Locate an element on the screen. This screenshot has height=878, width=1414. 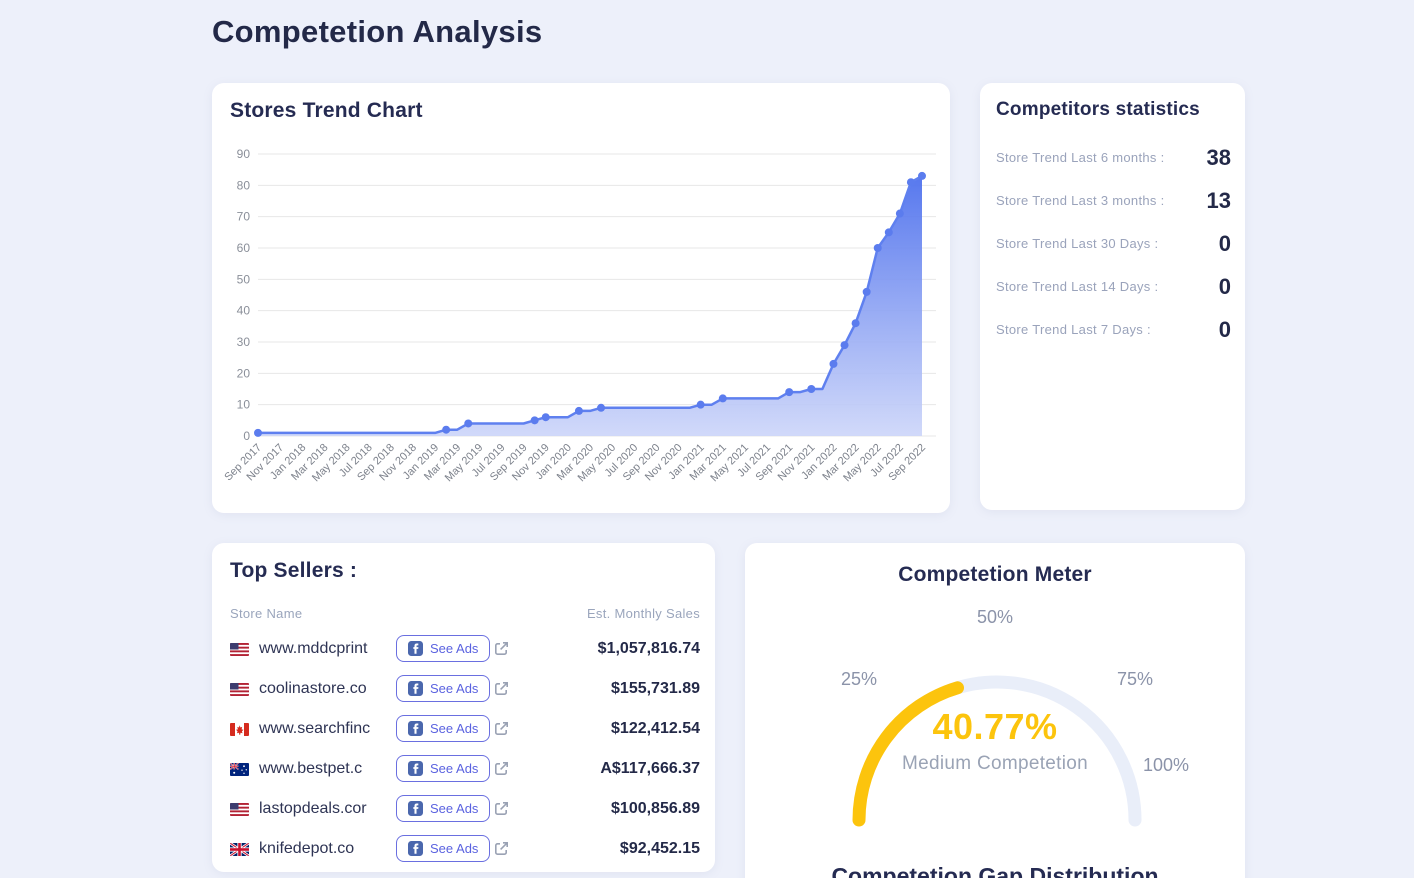
uk-flag-icon is located at coordinates (239, 849).